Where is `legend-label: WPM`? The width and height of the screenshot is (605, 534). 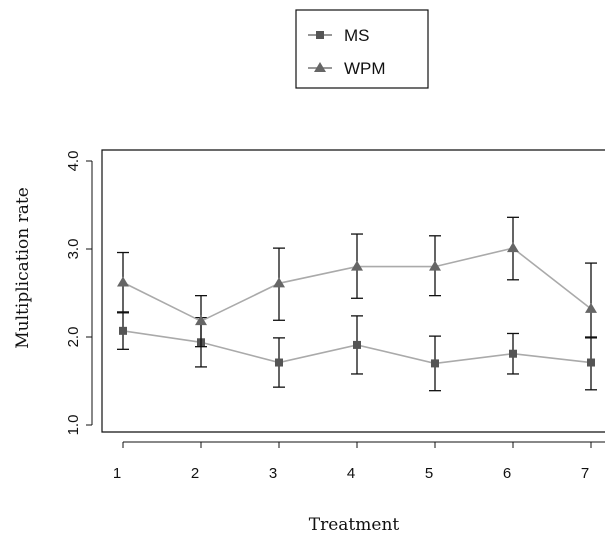 legend-label: WPM is located at coordinates (365, 68).